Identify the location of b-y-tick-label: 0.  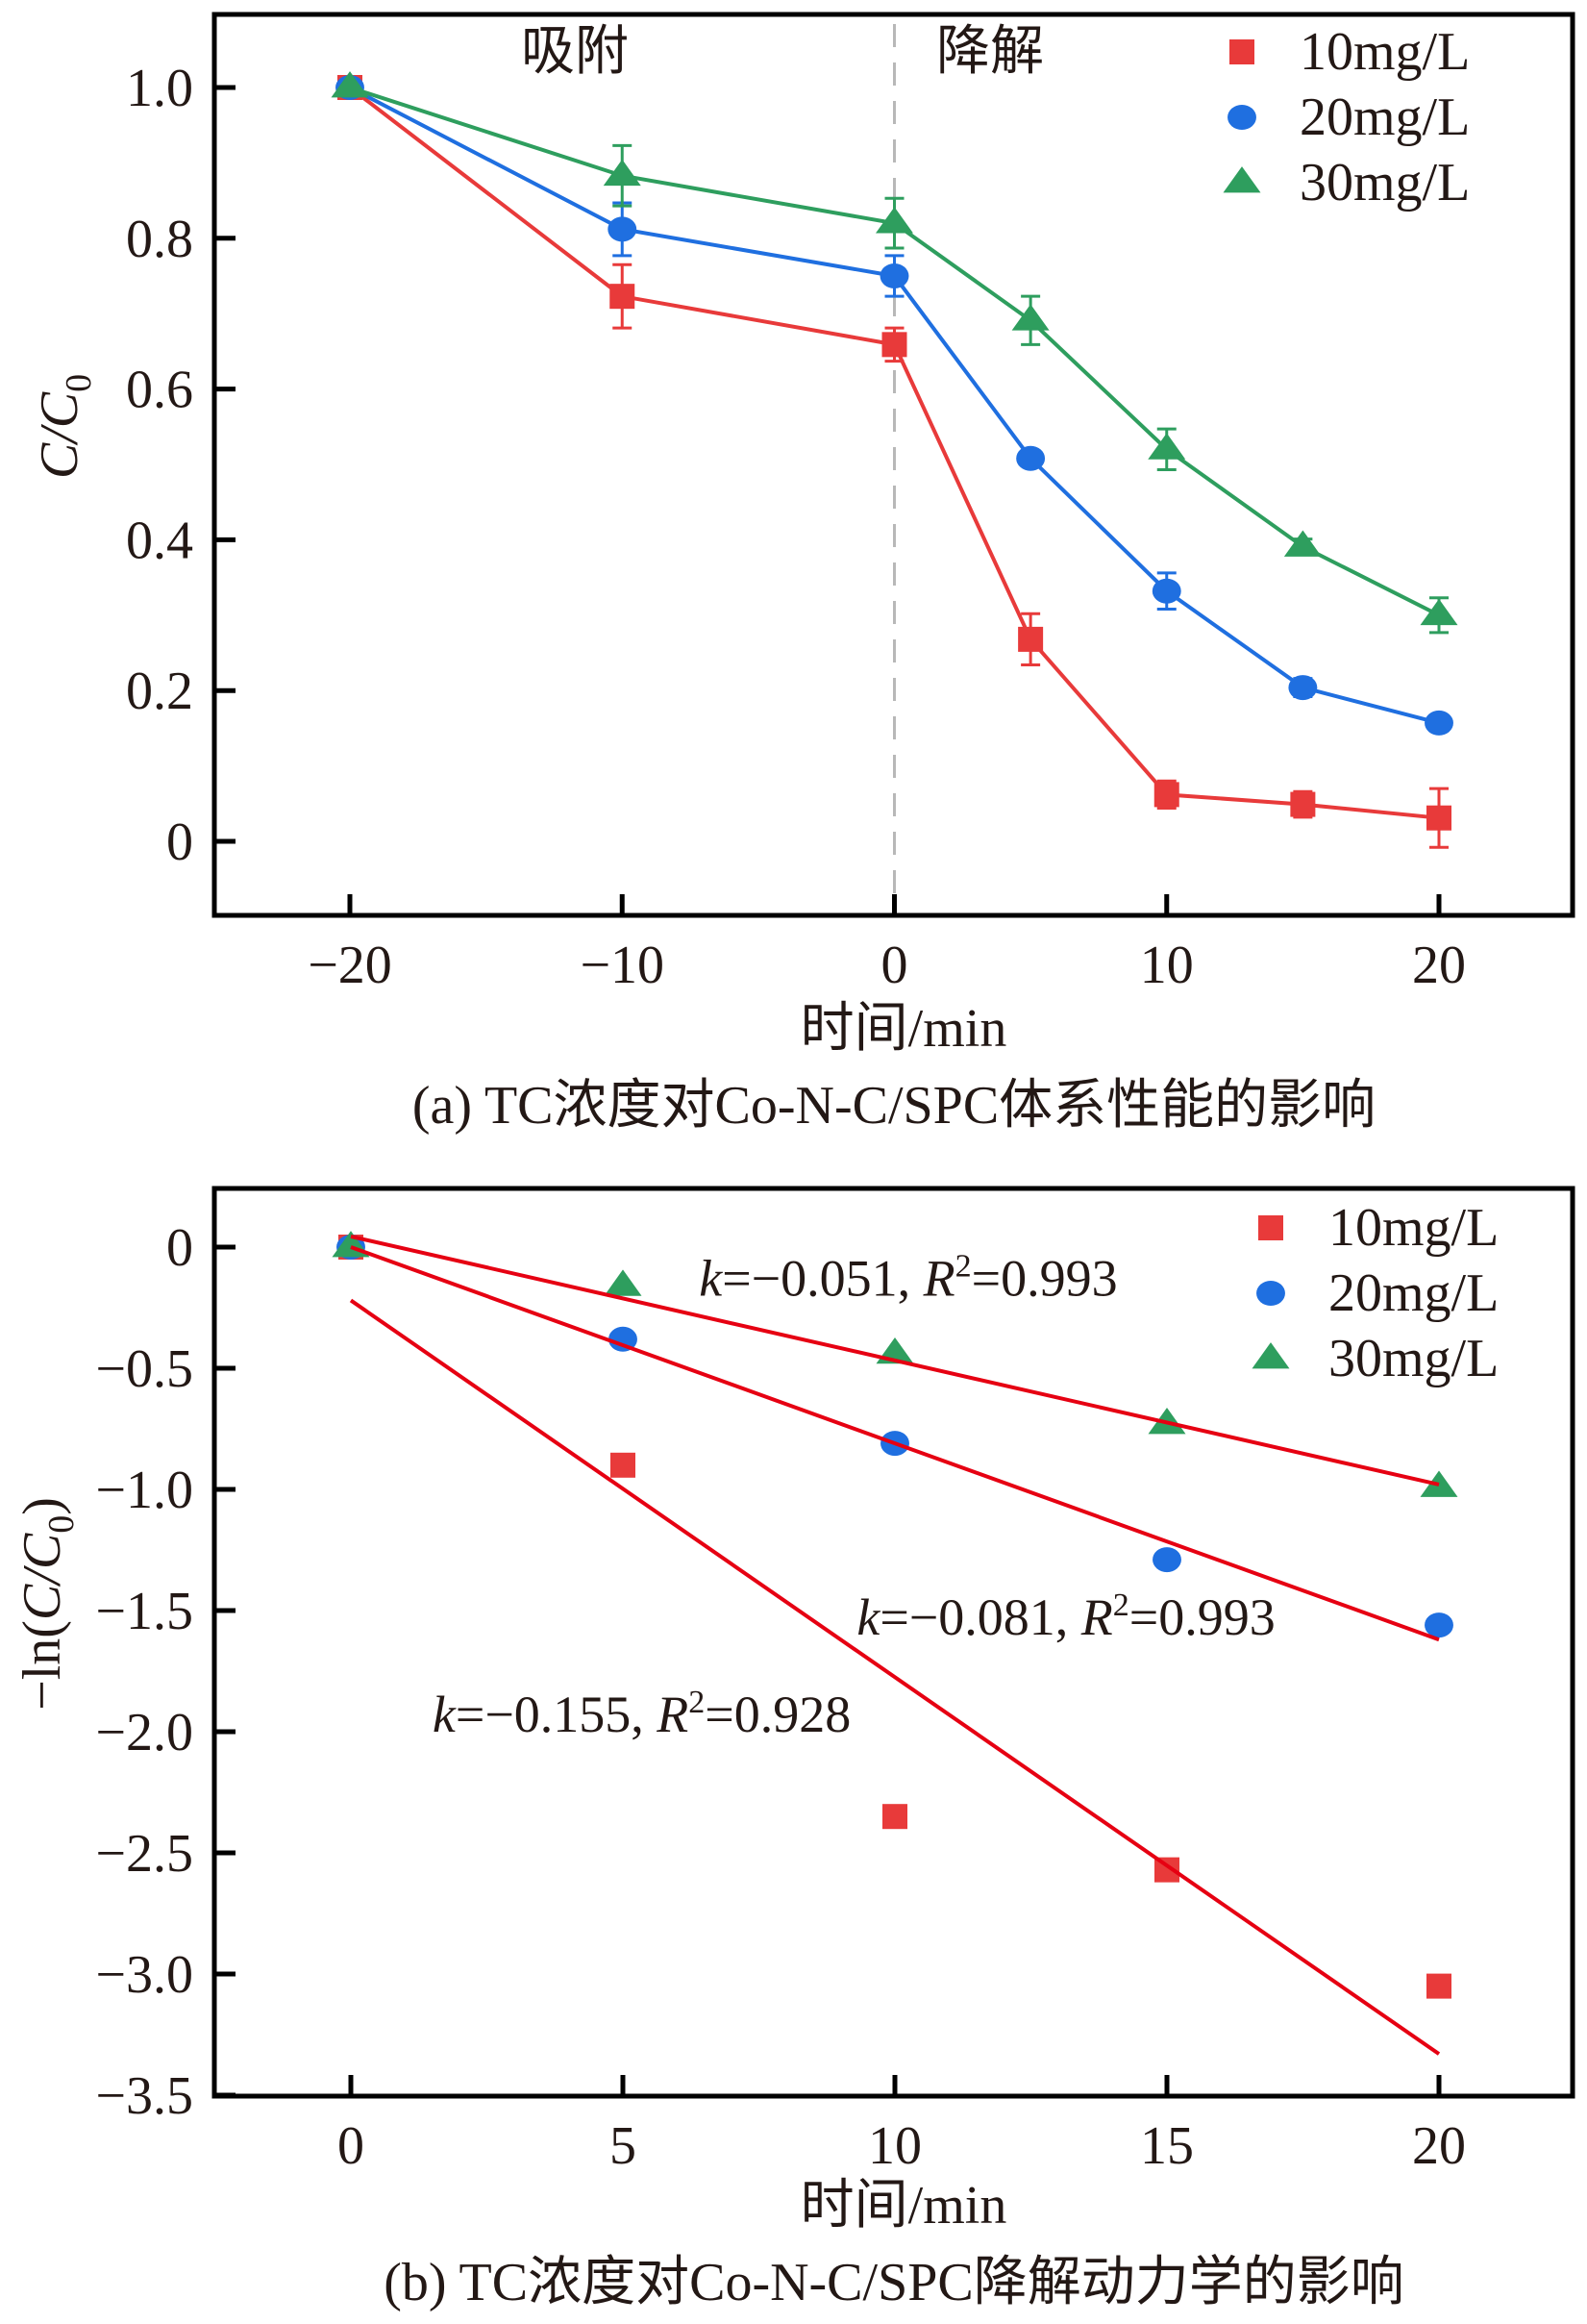
(179, 1248).